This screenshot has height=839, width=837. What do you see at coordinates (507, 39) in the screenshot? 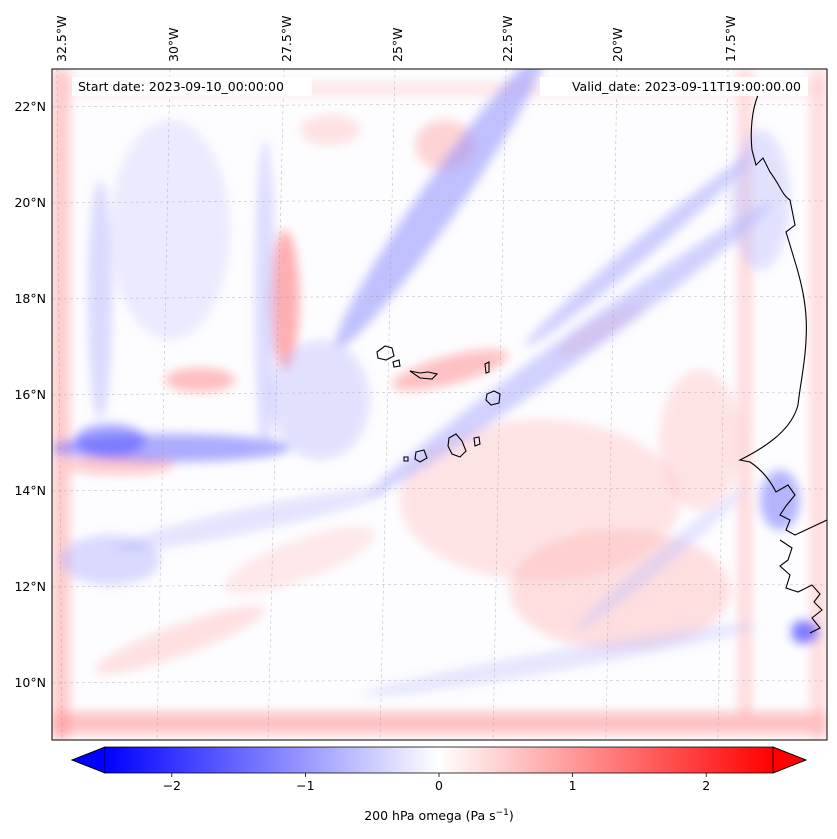
I see `longitude-label: 22.5°W` at bounding box center [507, 39].